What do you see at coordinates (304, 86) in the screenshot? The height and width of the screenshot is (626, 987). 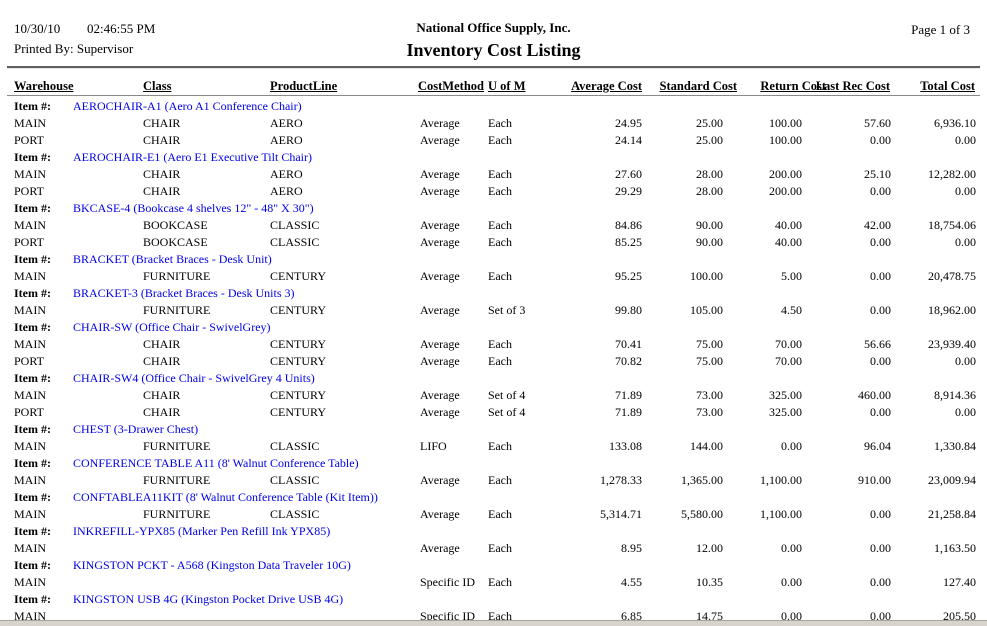 I see `column-header-productline: ProductLine` at bounding box center [304, 86].